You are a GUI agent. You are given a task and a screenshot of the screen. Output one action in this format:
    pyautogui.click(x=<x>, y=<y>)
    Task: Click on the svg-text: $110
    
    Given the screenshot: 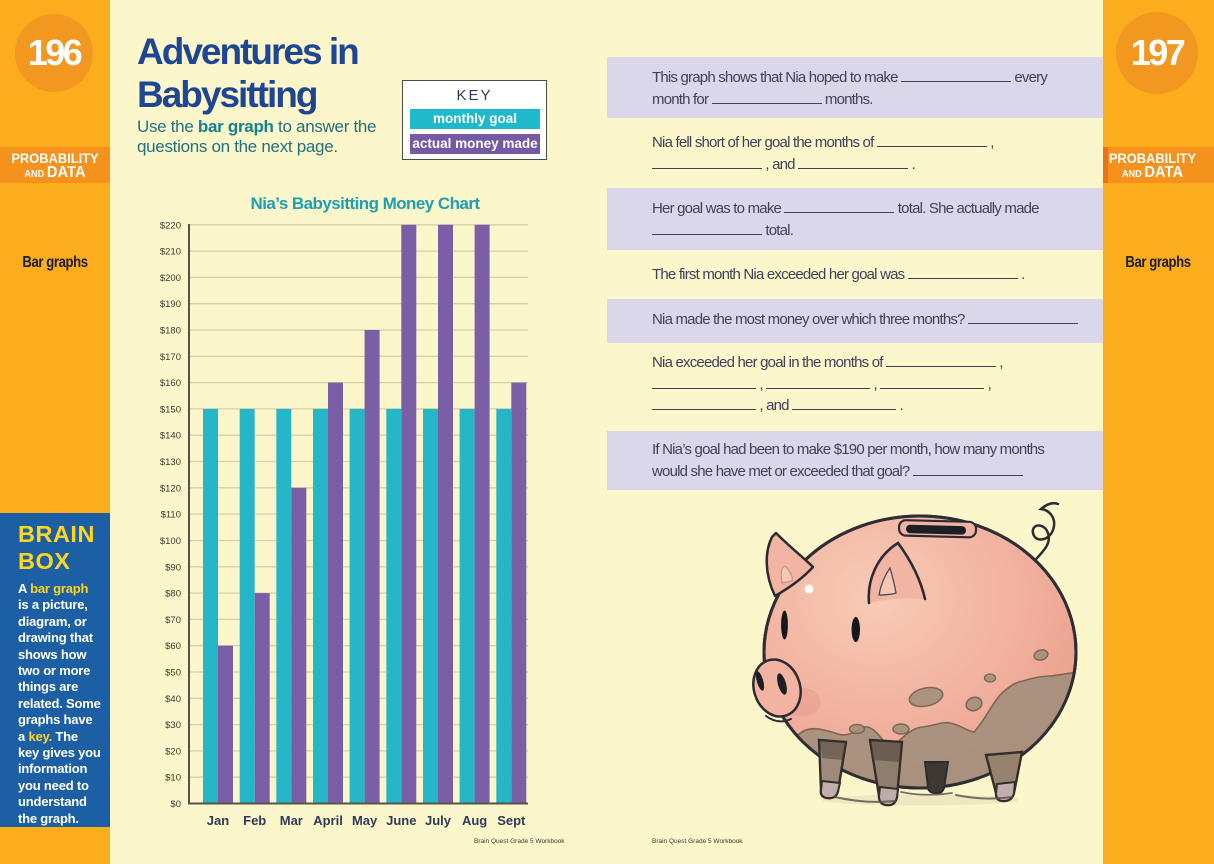 What is the action you would take?
    pyautogui.click(x=171, y=515)
    